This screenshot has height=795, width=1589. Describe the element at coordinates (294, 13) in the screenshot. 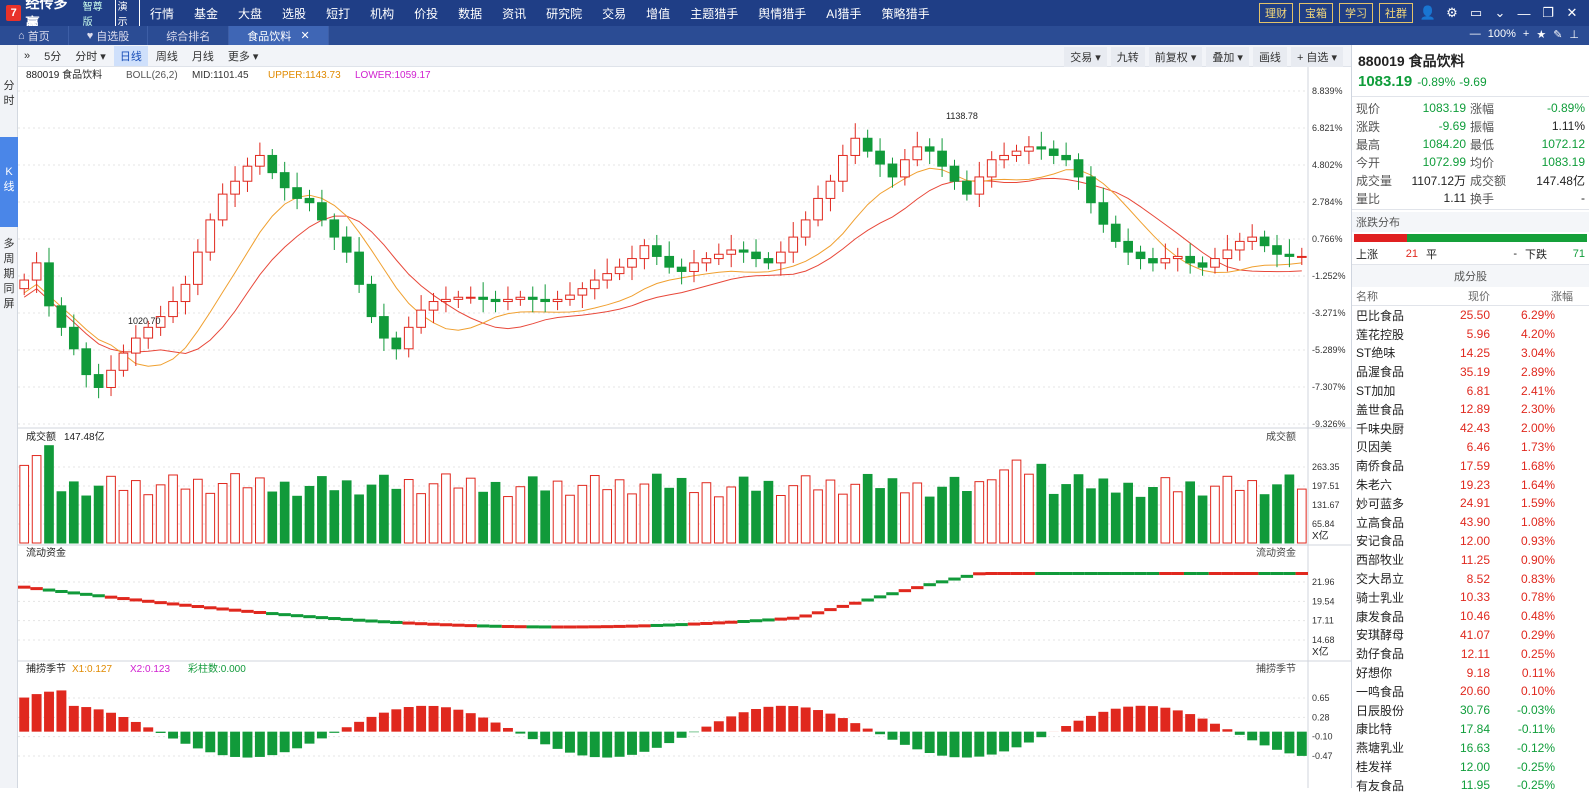

I see `menu-item-3: 选股` at that location.